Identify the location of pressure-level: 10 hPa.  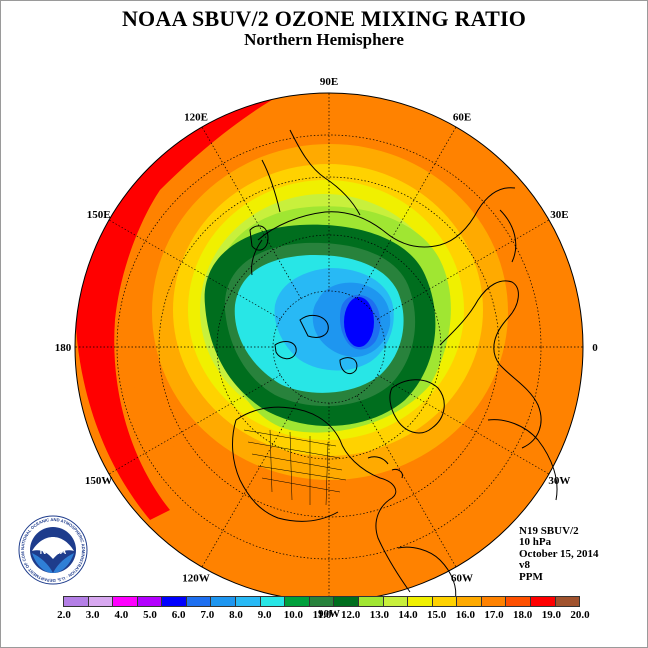
(535, 542).